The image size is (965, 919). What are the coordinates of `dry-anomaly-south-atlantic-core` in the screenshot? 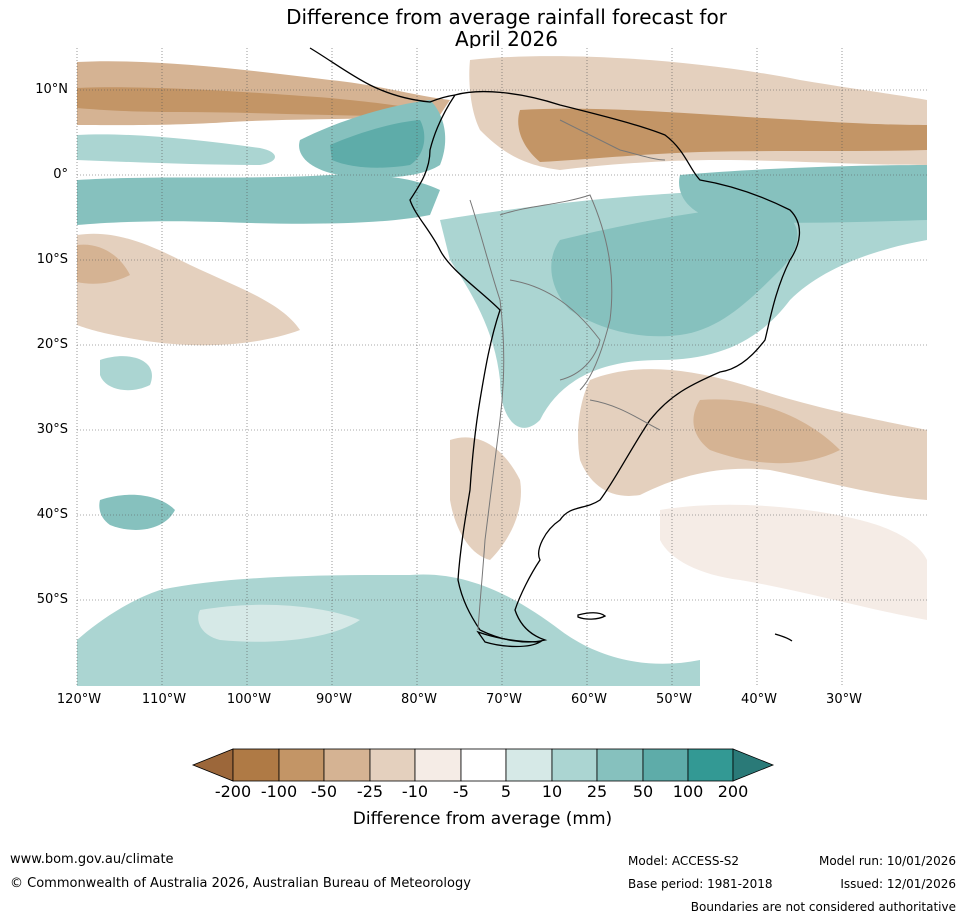 It's located at (766, 431).